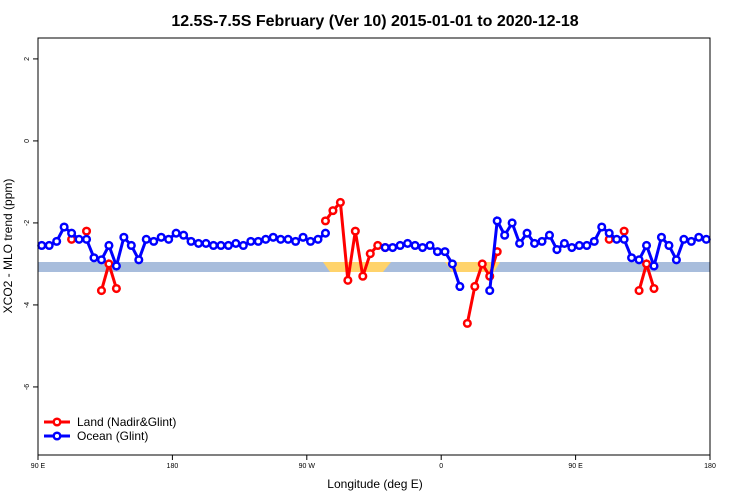 This screenshot has width=750, height=500. Describe the element at coordinates (8, 246) in the screenshot. I see `y-axis-label: XCO2 - MLO trend (ppm)` at that location.